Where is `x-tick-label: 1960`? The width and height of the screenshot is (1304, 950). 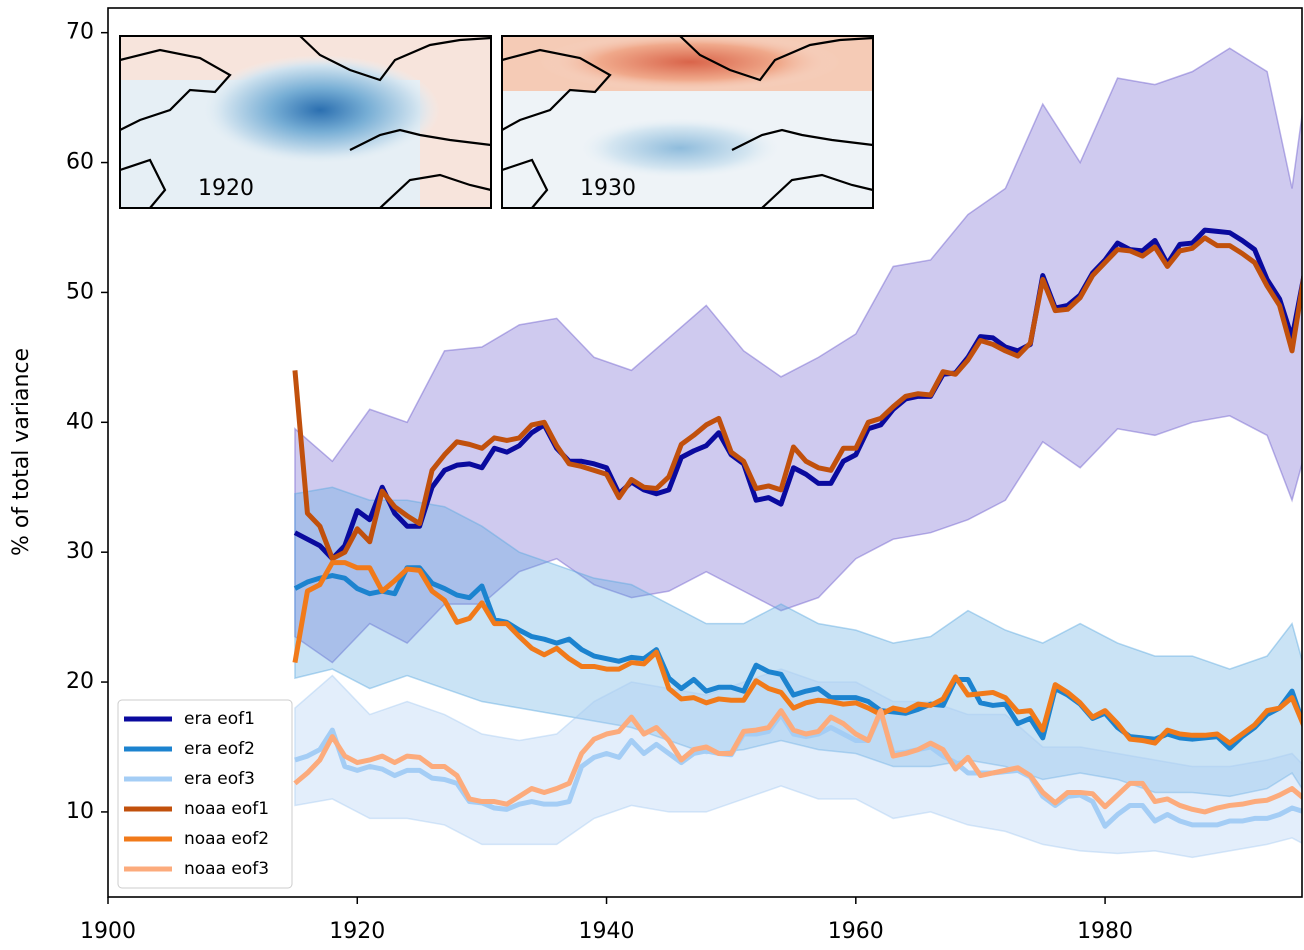 x-tick-label: 1960 is located at coordinates (856, 931).